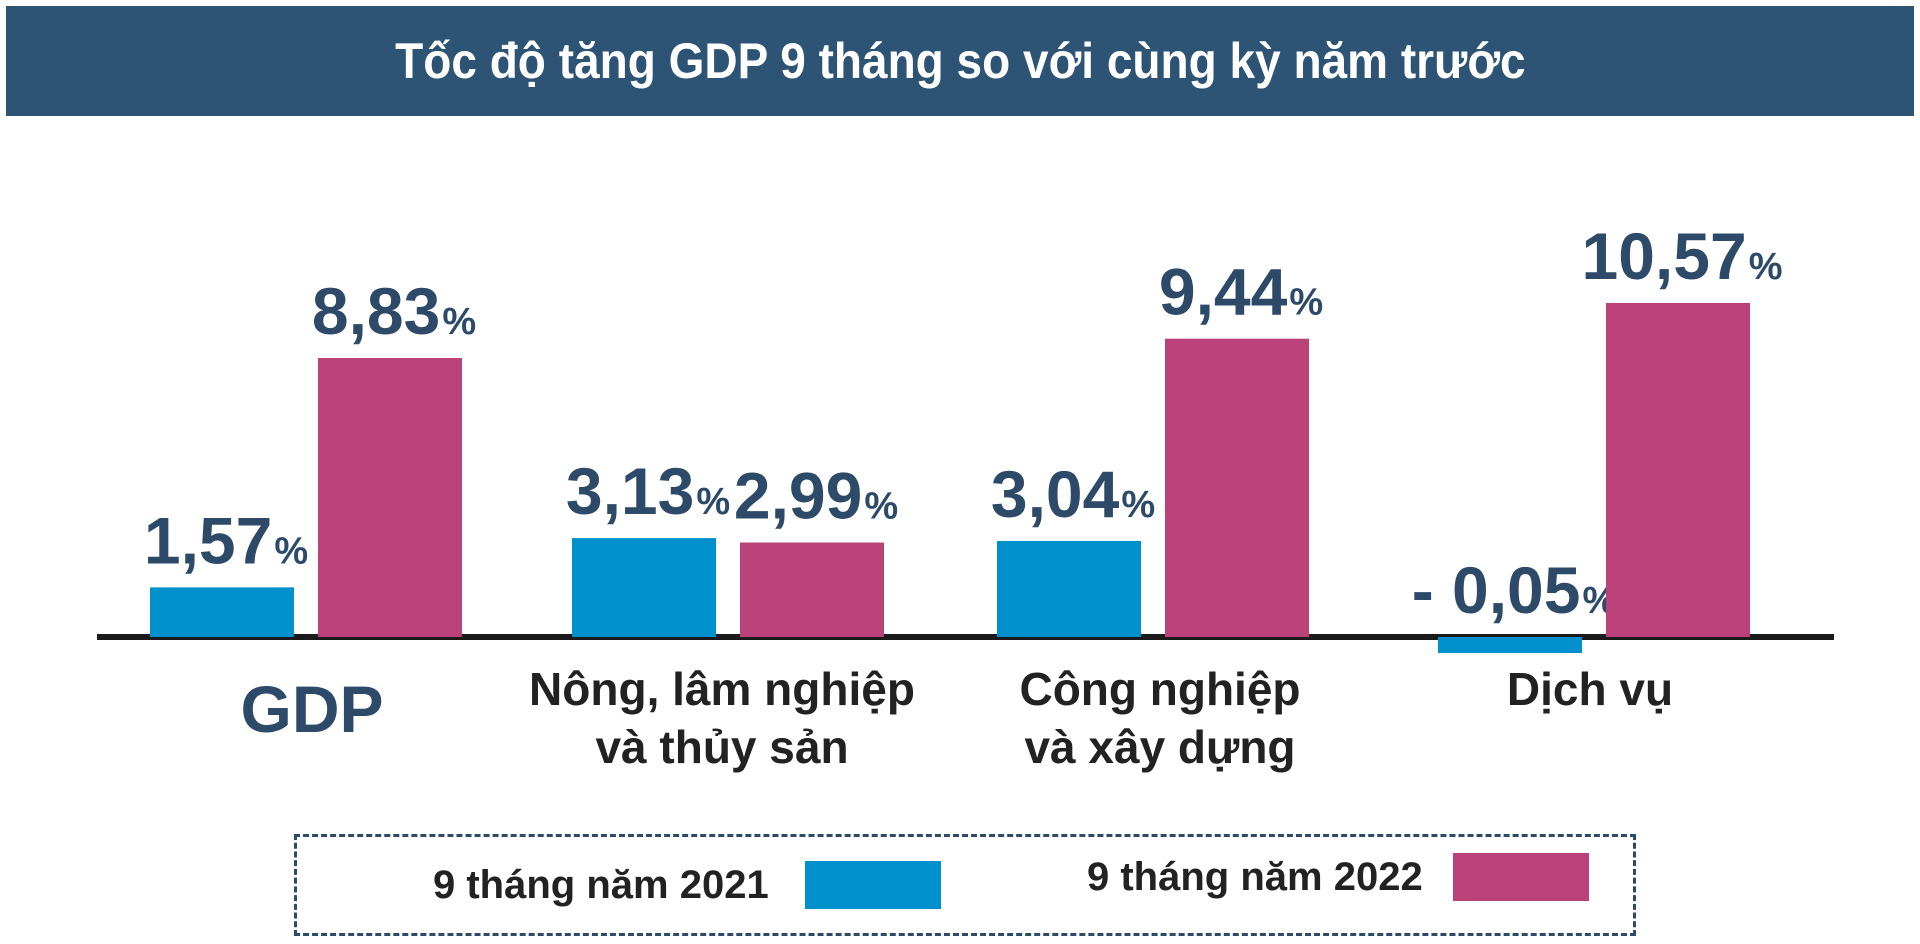 This screenshot has height=944, width=1920. I want to click on bar-9-thang-nam-2021-nong-lam-nghiep-va-thuy-san, so click(644, 587).